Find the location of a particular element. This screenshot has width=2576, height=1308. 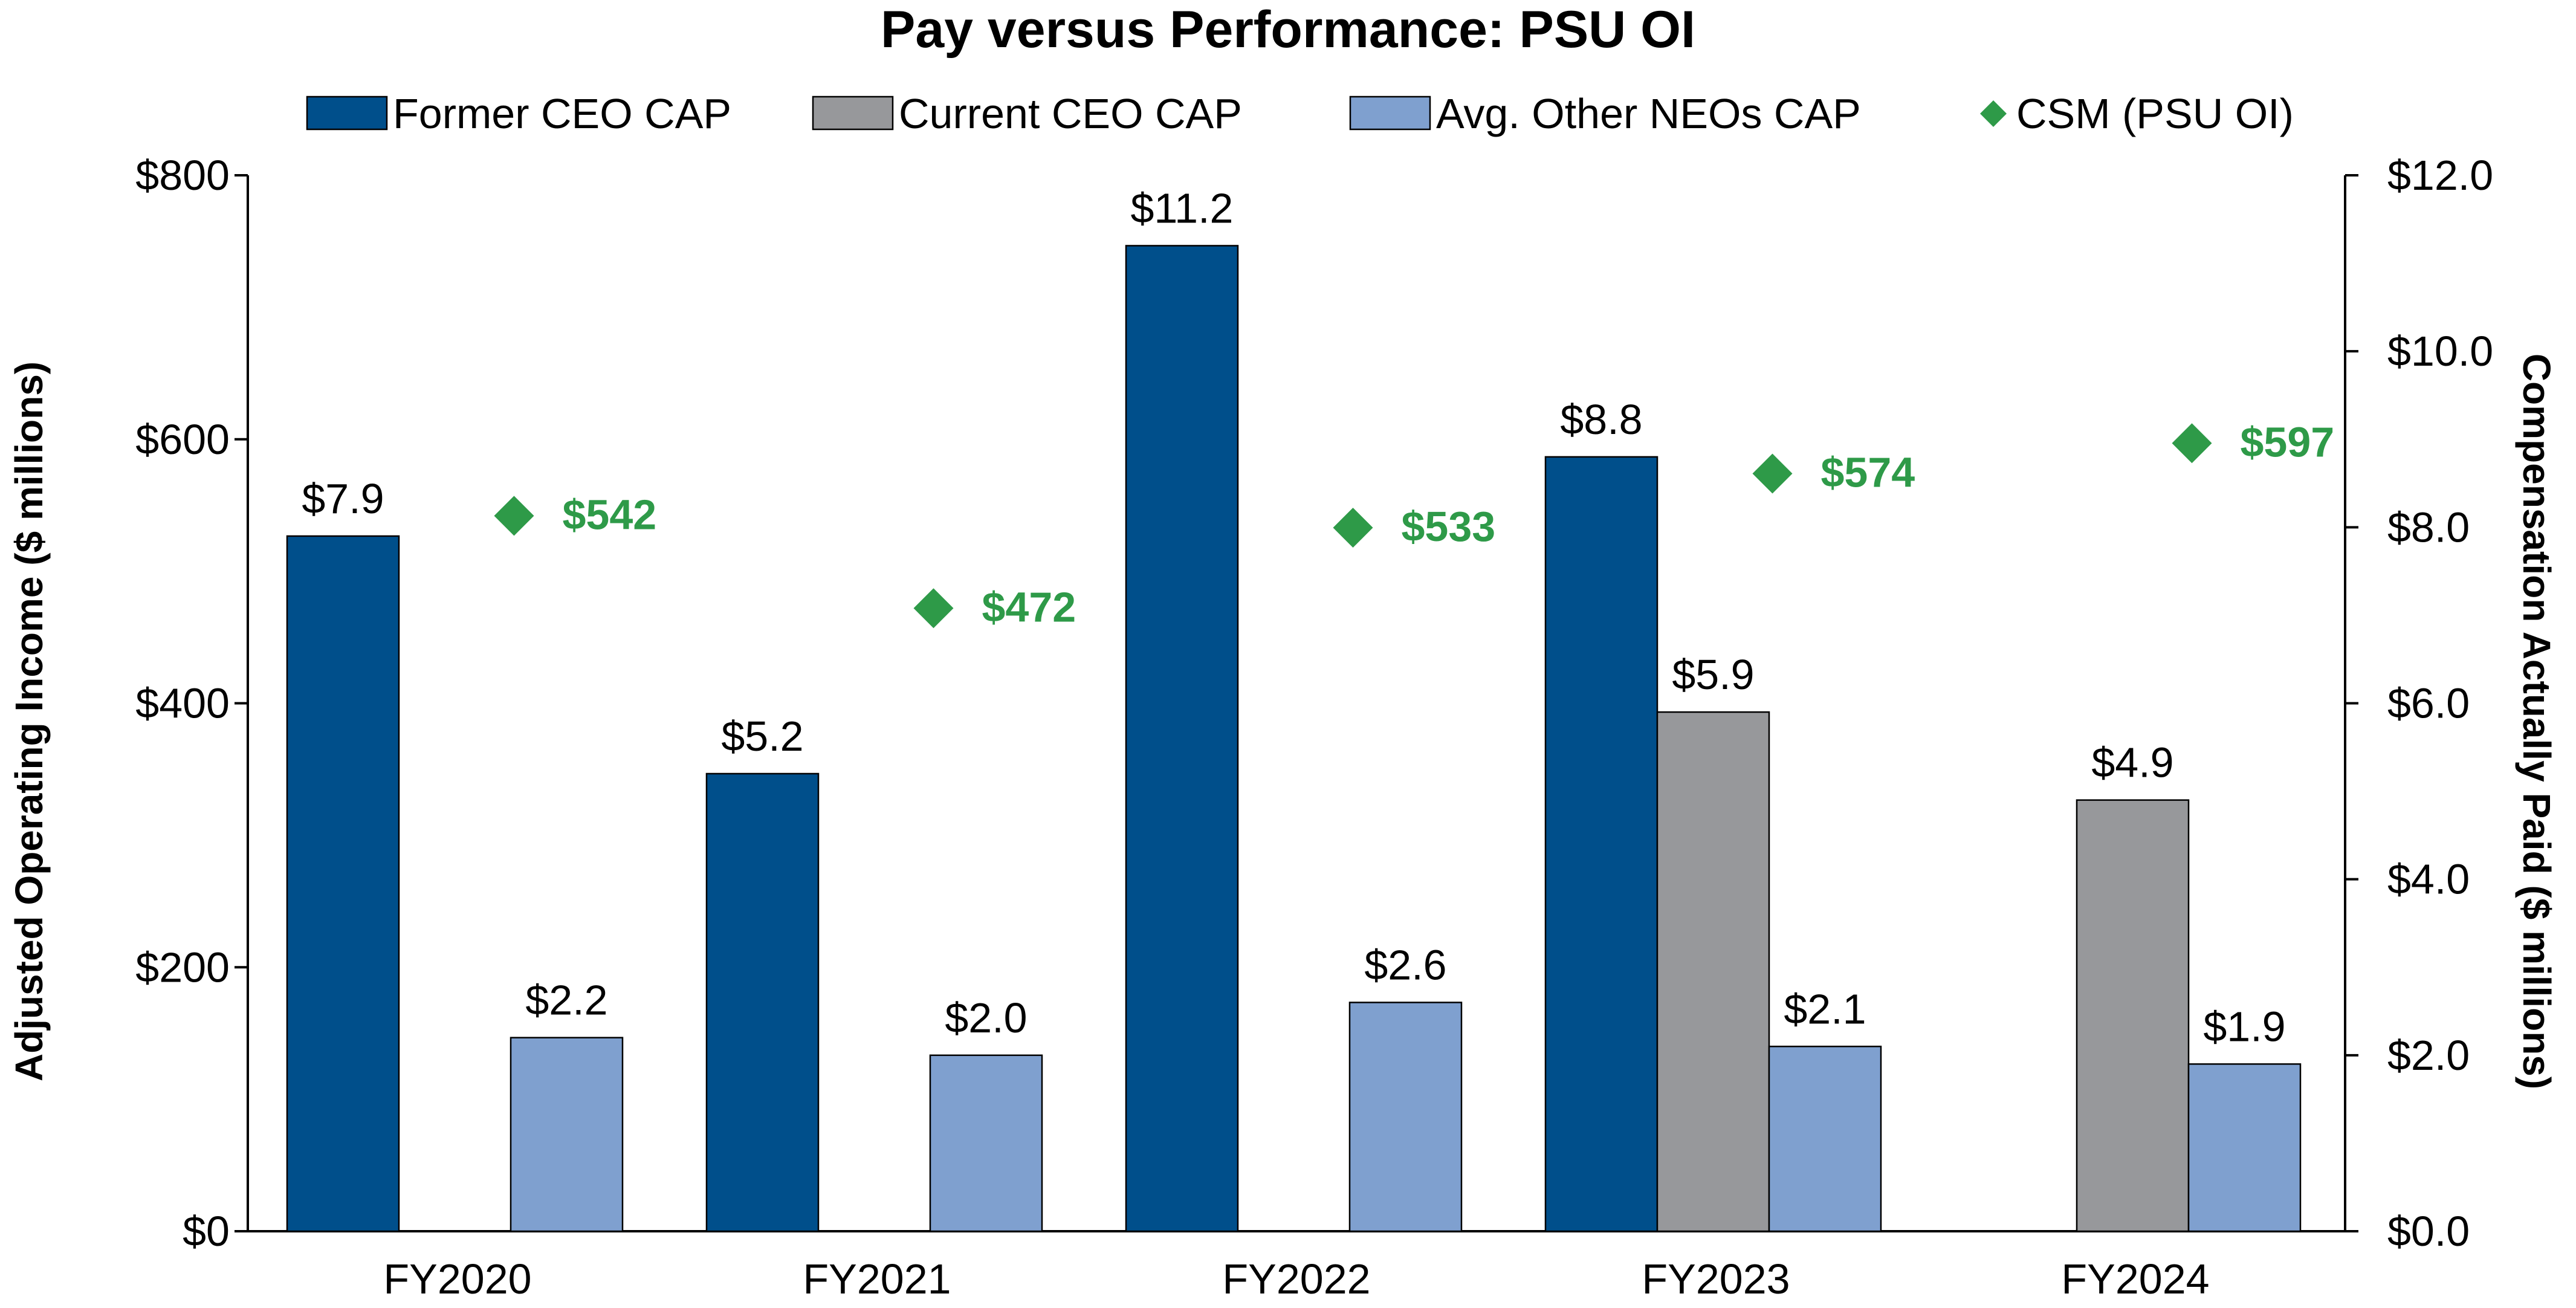

bar-data-label: $2.2 is located at coordinates (566, 1000).